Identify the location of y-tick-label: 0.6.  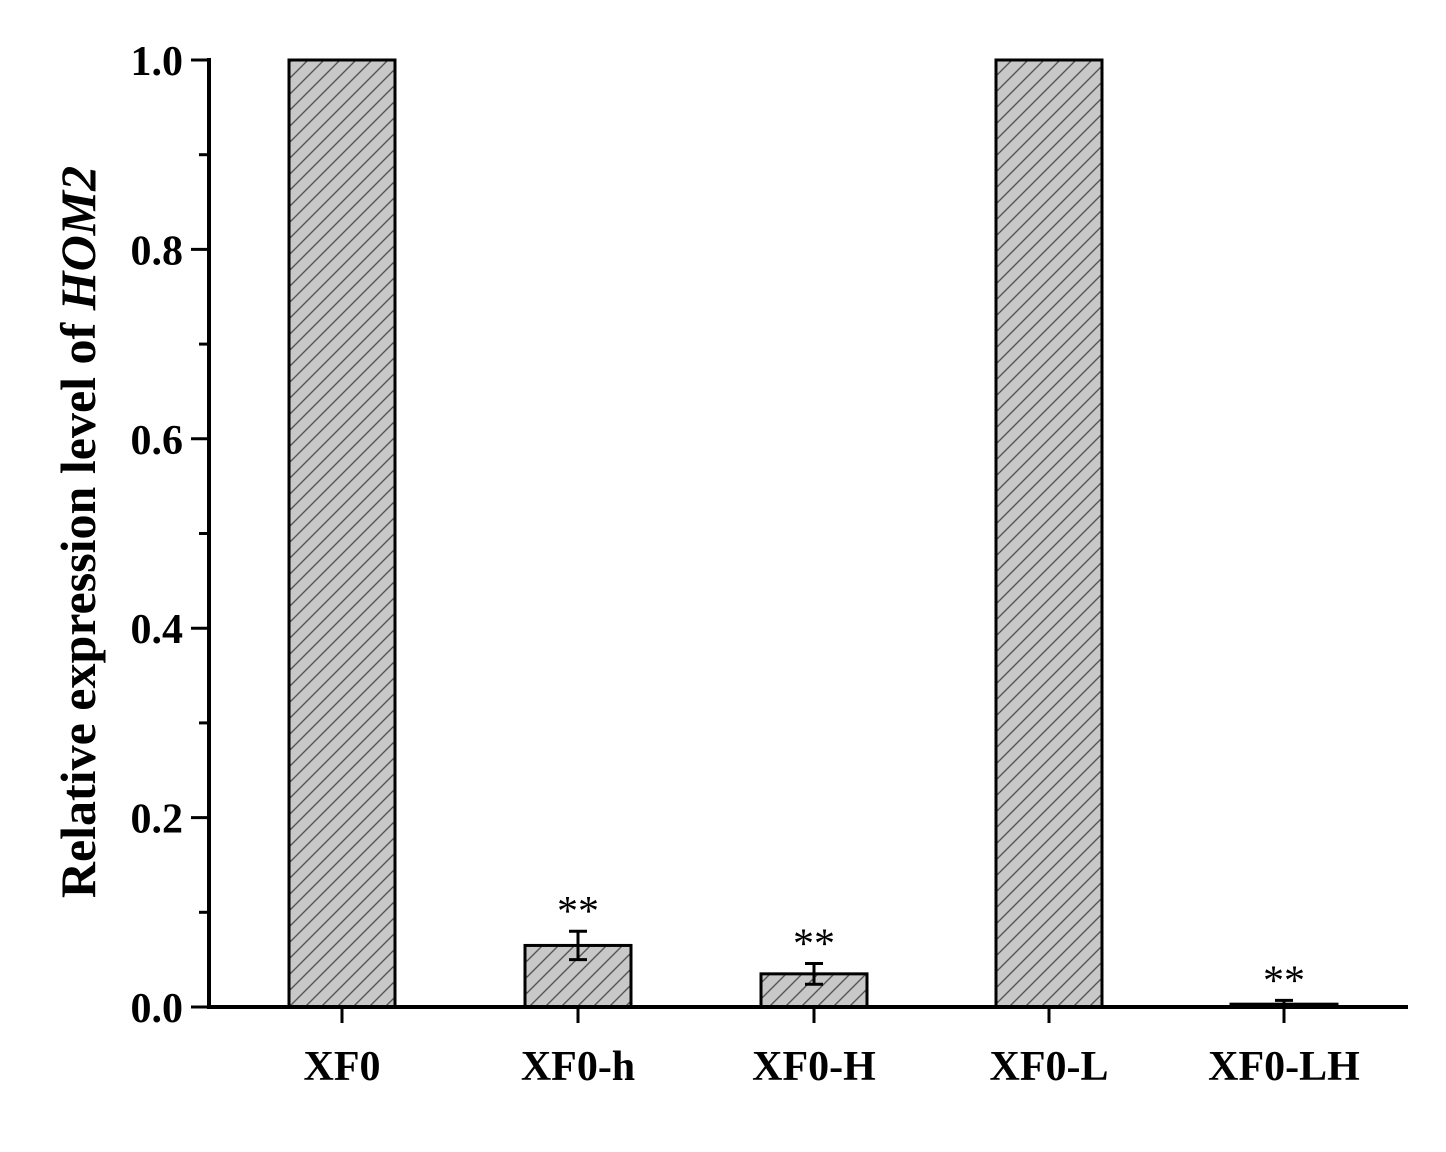
(157, 441).